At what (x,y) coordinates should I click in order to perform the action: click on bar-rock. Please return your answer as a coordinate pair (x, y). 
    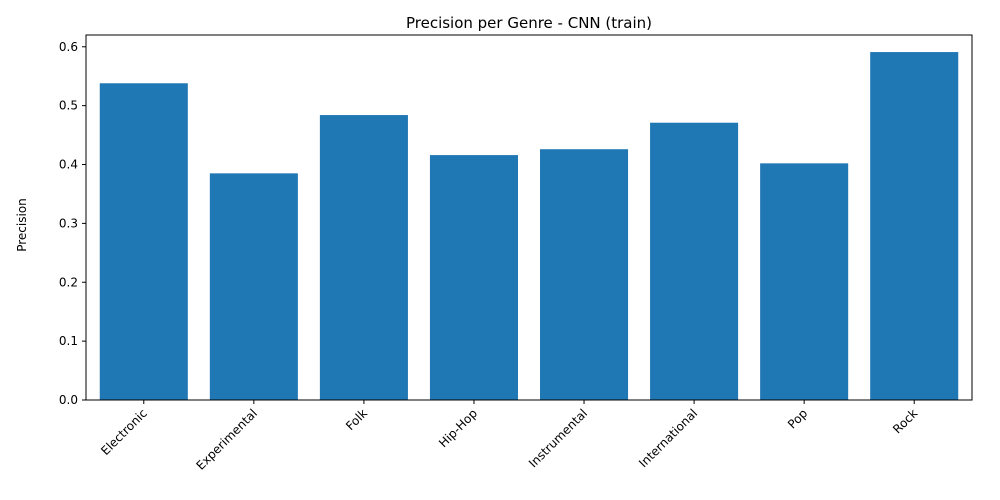
    Looking at the image, I should click on (914, 226).